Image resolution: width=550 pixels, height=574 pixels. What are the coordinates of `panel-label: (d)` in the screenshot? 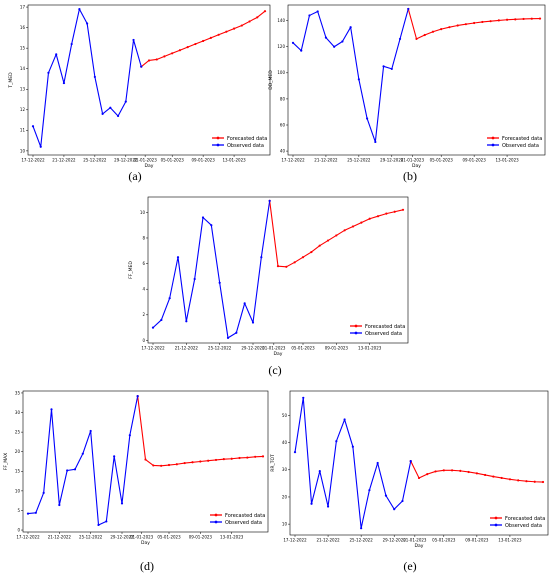 It's located at (147, 566).